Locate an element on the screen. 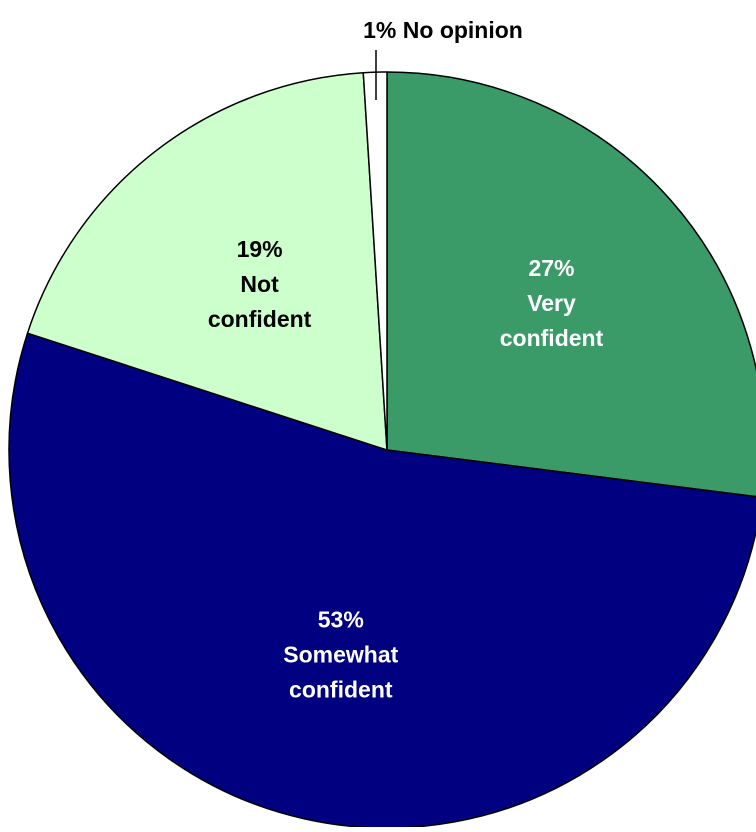 Image resolution: width=756 pixels, height=832 pixels. pie-label-line: 19% is located at coordinates (260, 249).